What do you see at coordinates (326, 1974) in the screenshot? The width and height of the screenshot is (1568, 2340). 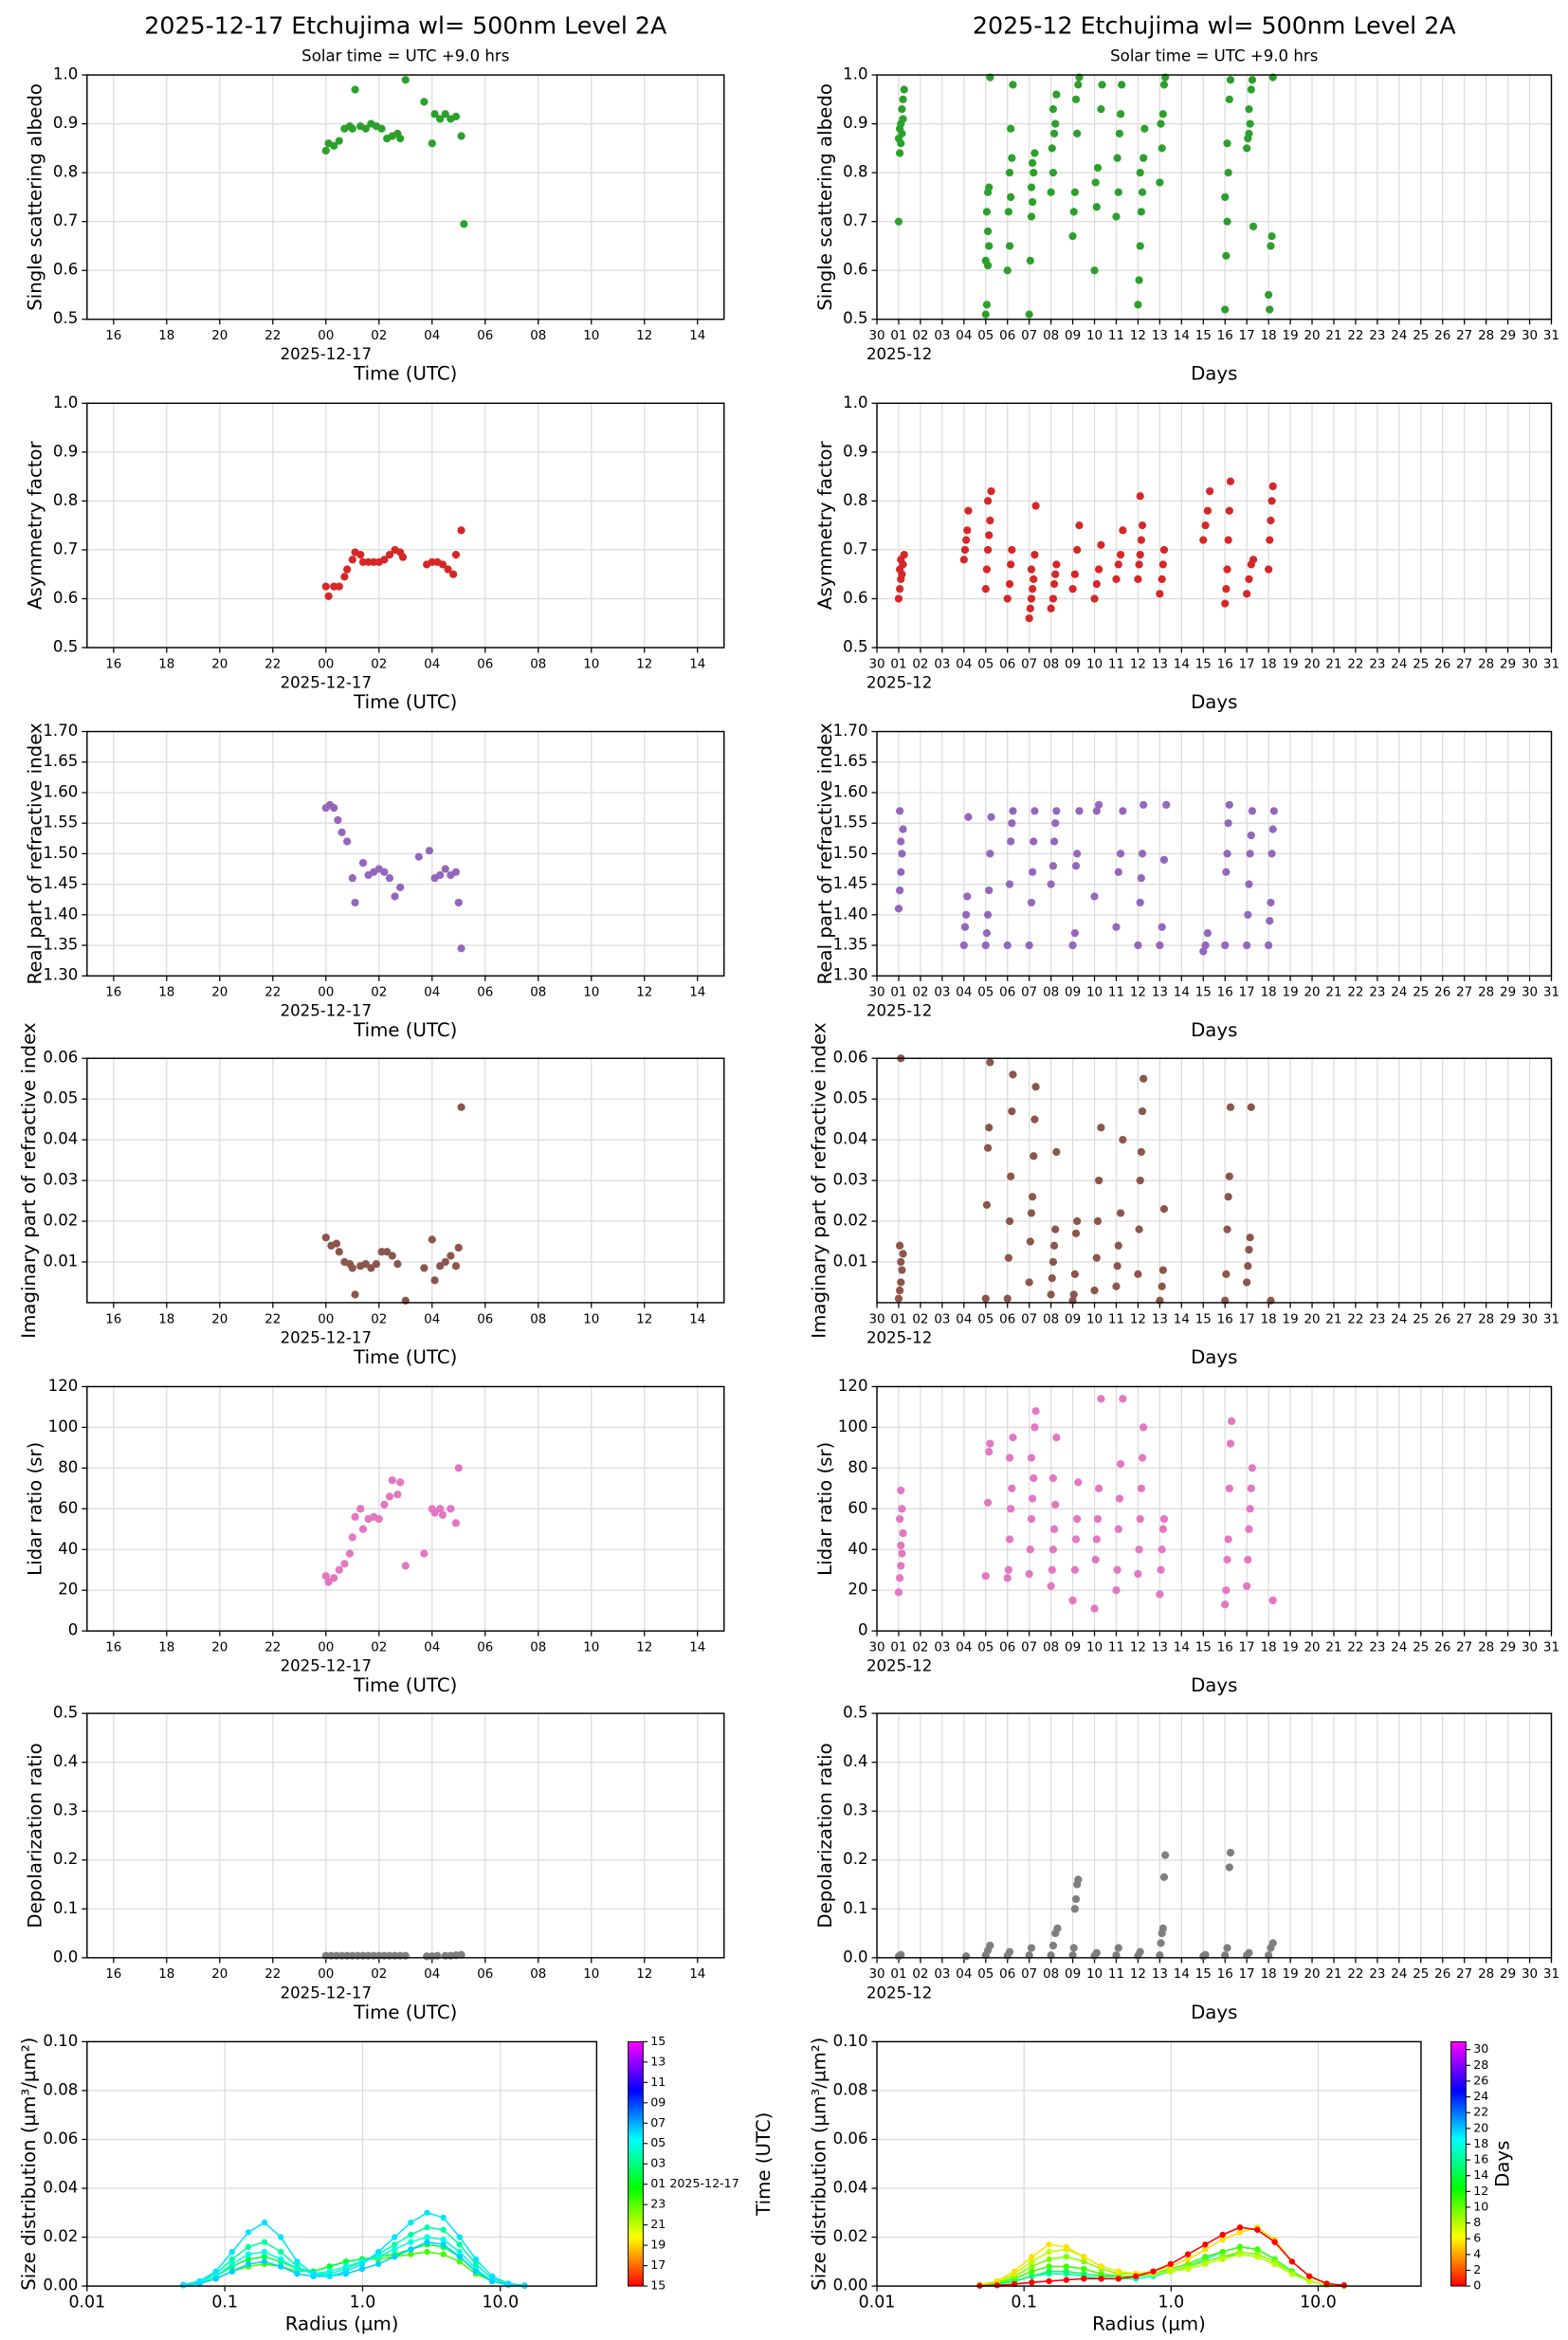 I see `x-tick-label: 00` at bounding box center [326, 1974].